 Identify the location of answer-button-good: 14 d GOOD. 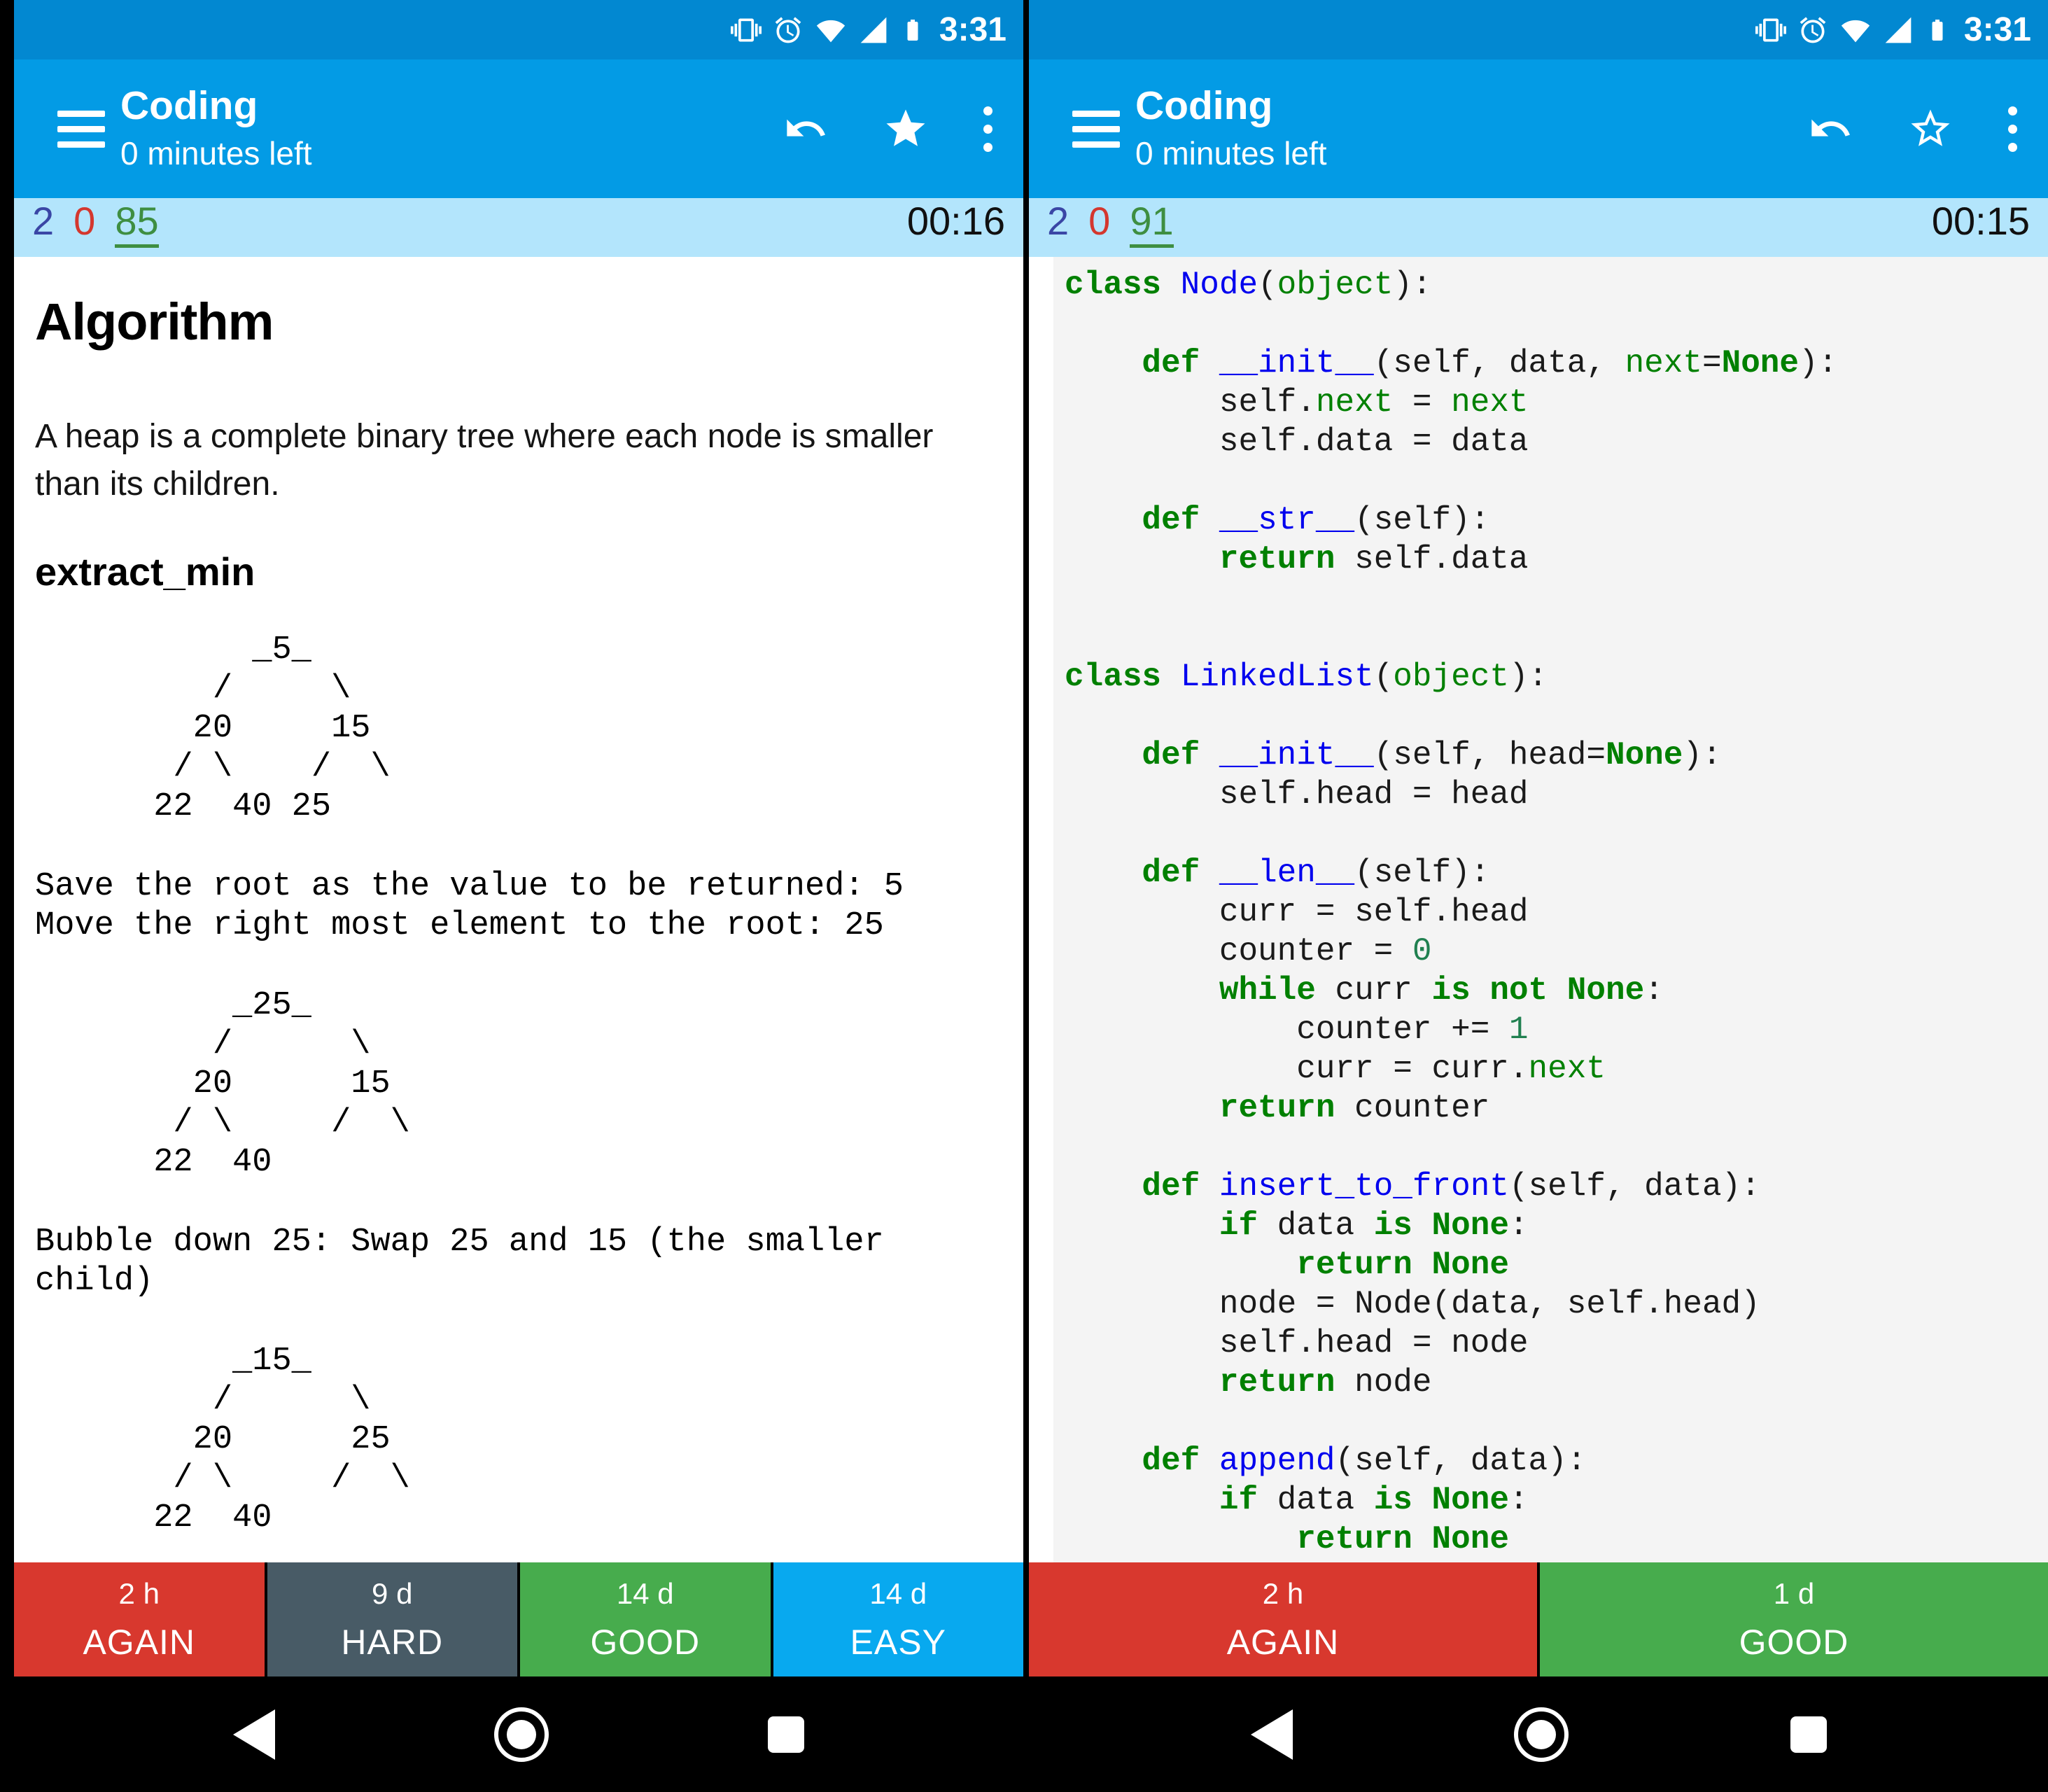
(645, 1619).